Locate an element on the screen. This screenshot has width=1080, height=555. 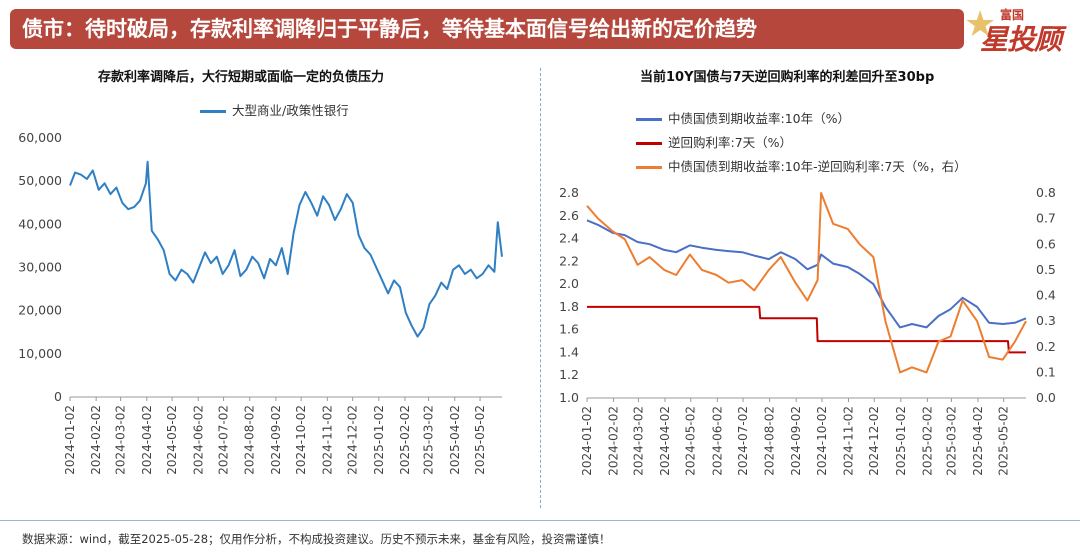
banner-title: 债市：待时破局，存款利率调降归于平静后，等待基本面信号给出新的定价趋势 is located at coordinates (487, 29).